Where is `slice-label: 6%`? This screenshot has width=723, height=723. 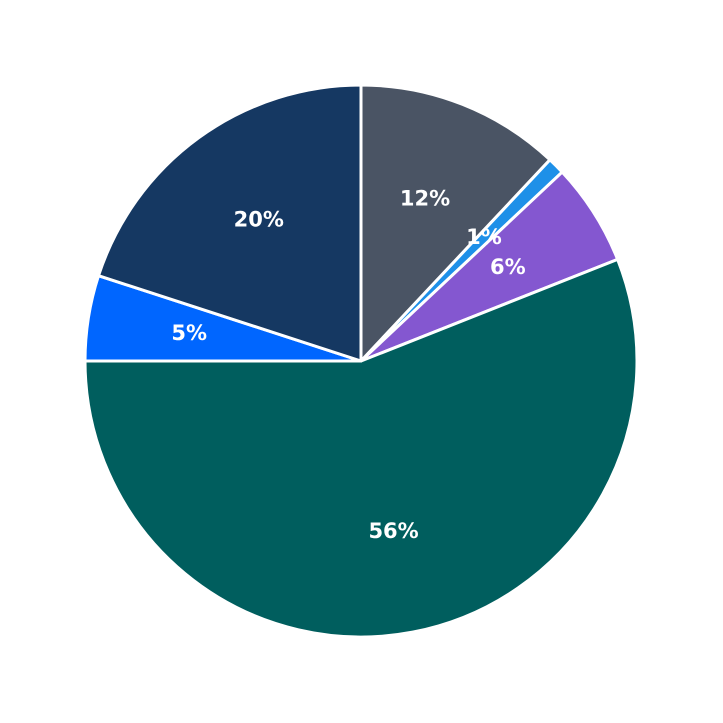
slice-label: 6% is located at coordinates (508, 267).